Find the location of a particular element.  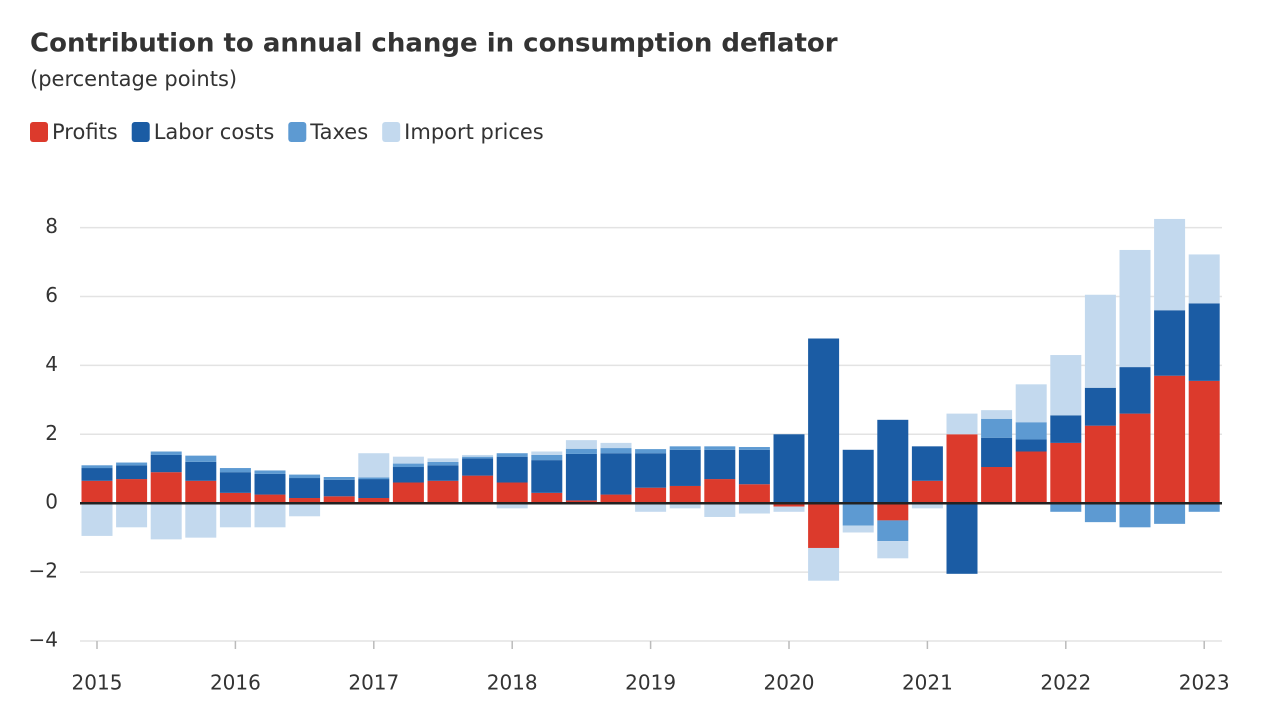

y-tick-label: 6 is located at coordinates (51, 295).